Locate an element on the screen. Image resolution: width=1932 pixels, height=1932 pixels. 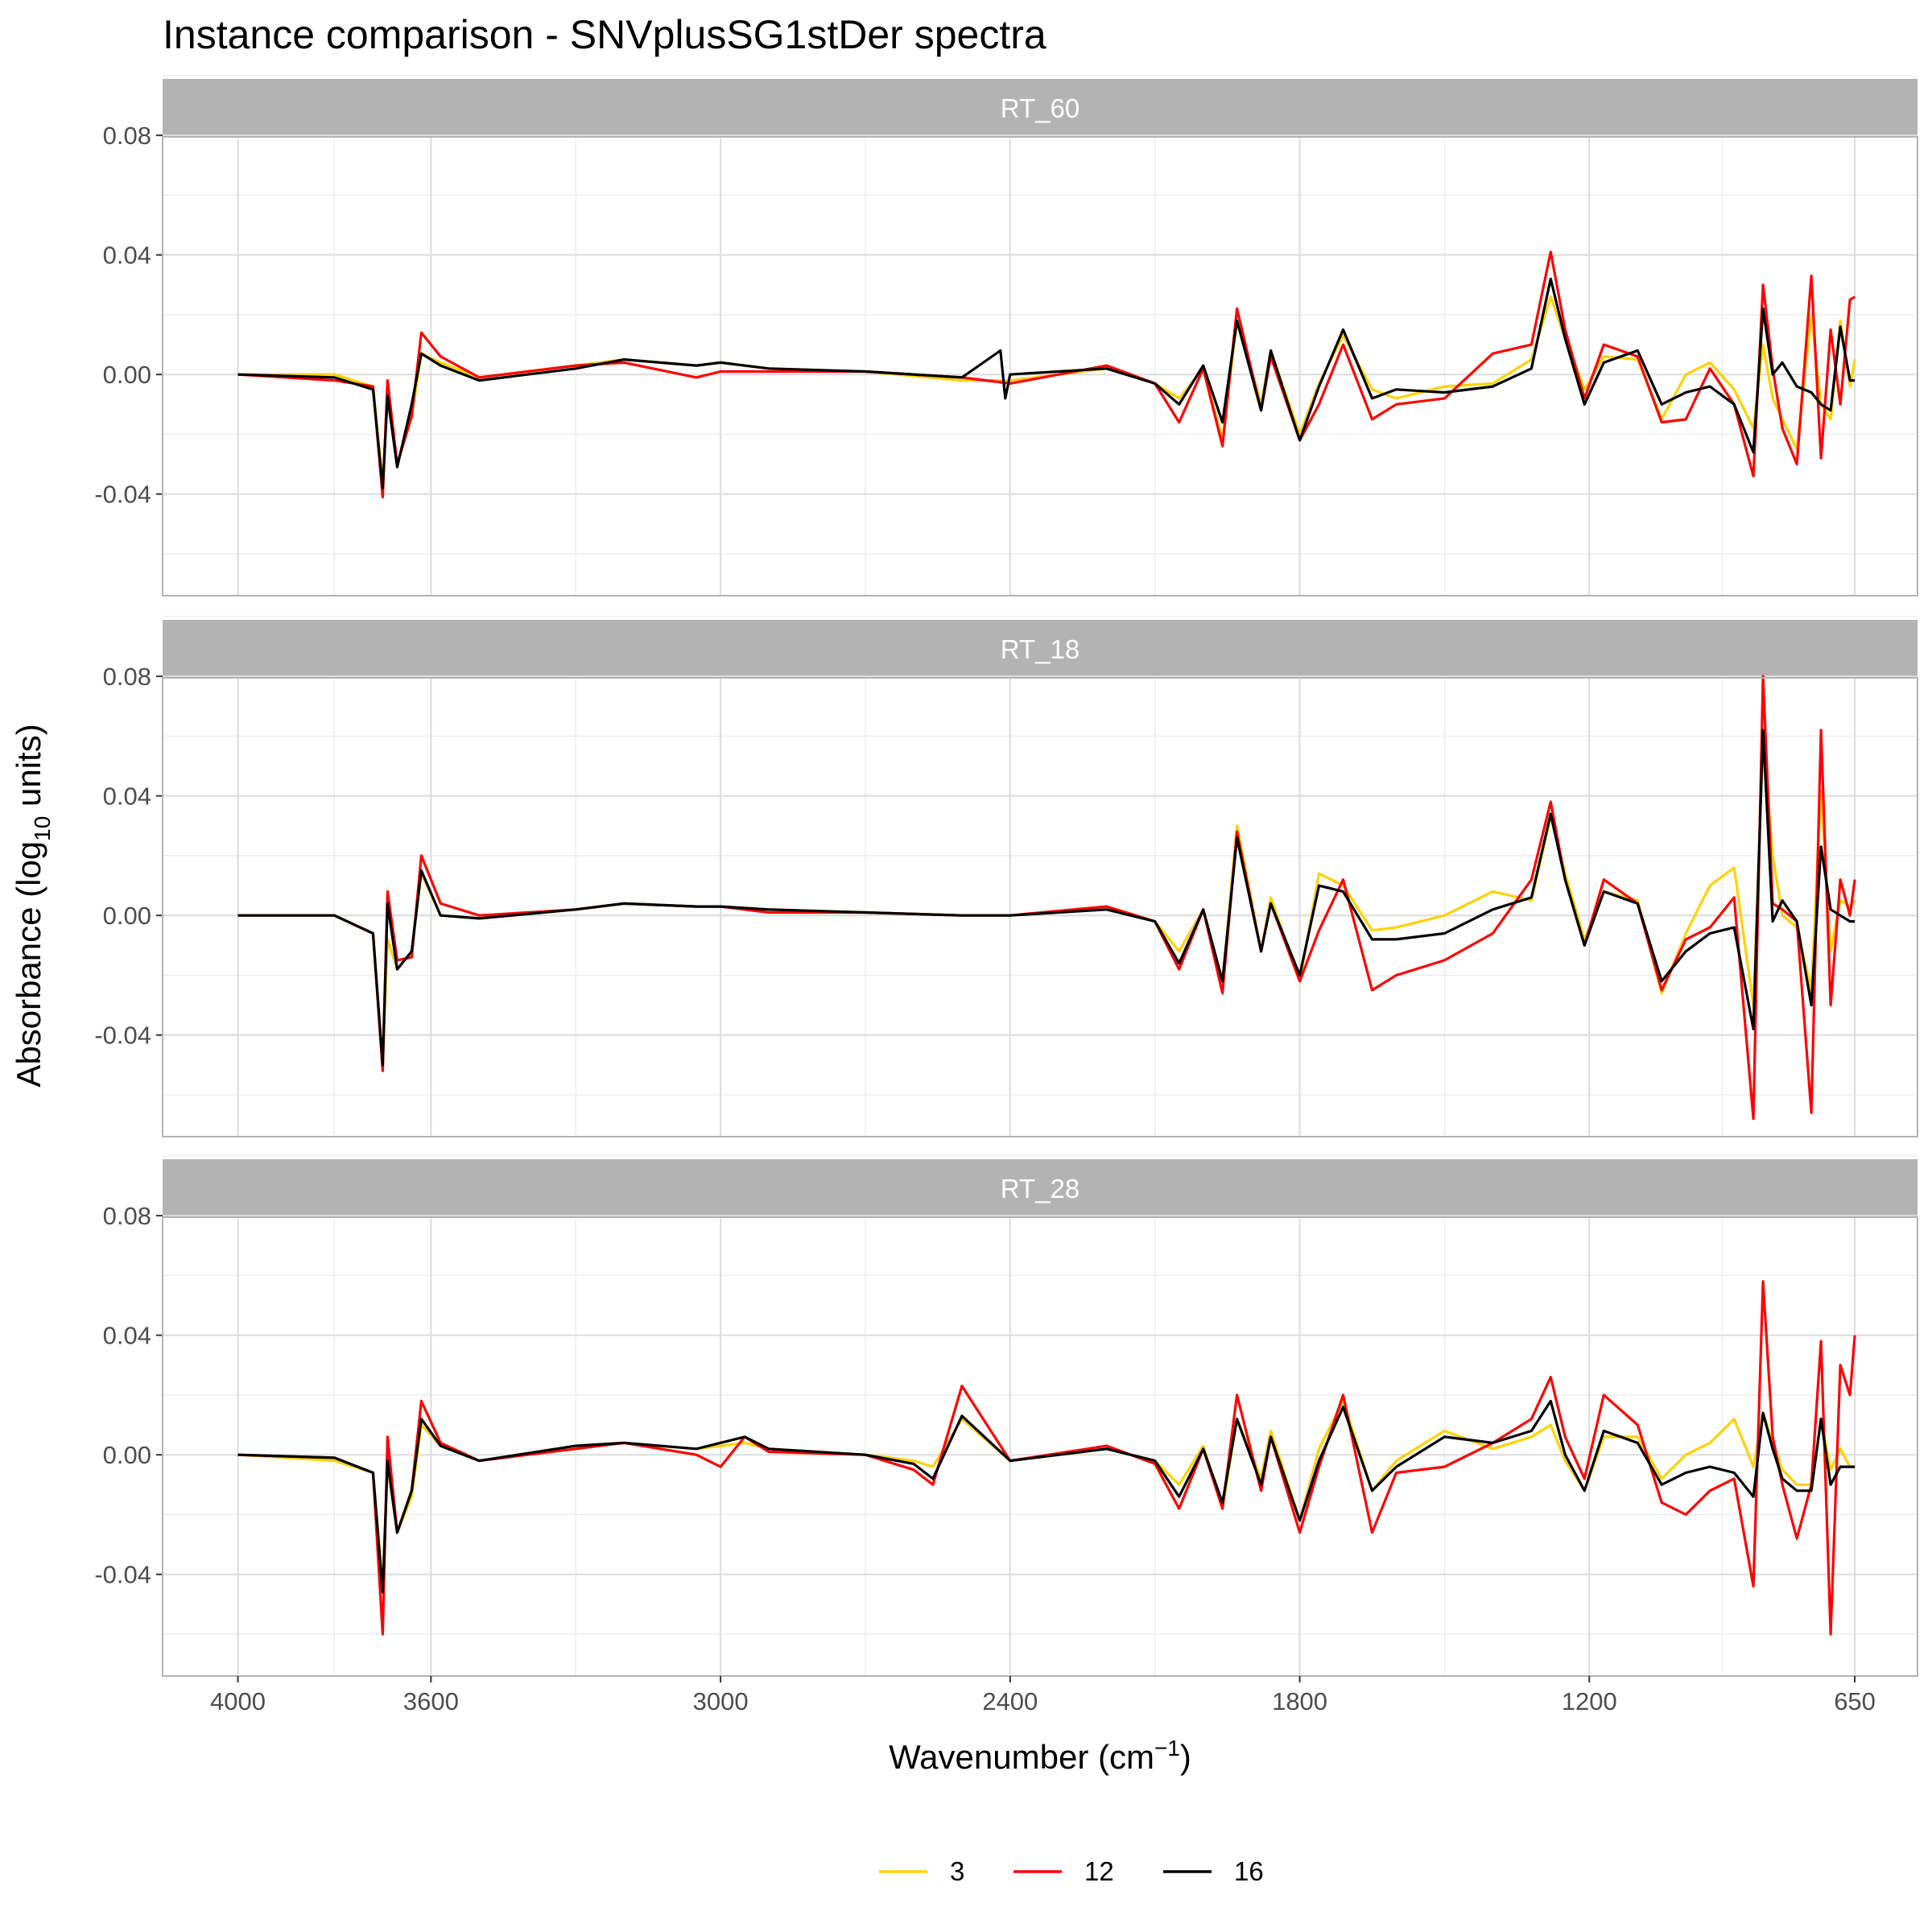
x-tick-label: 3600 is located at coordinates (431, 1701).